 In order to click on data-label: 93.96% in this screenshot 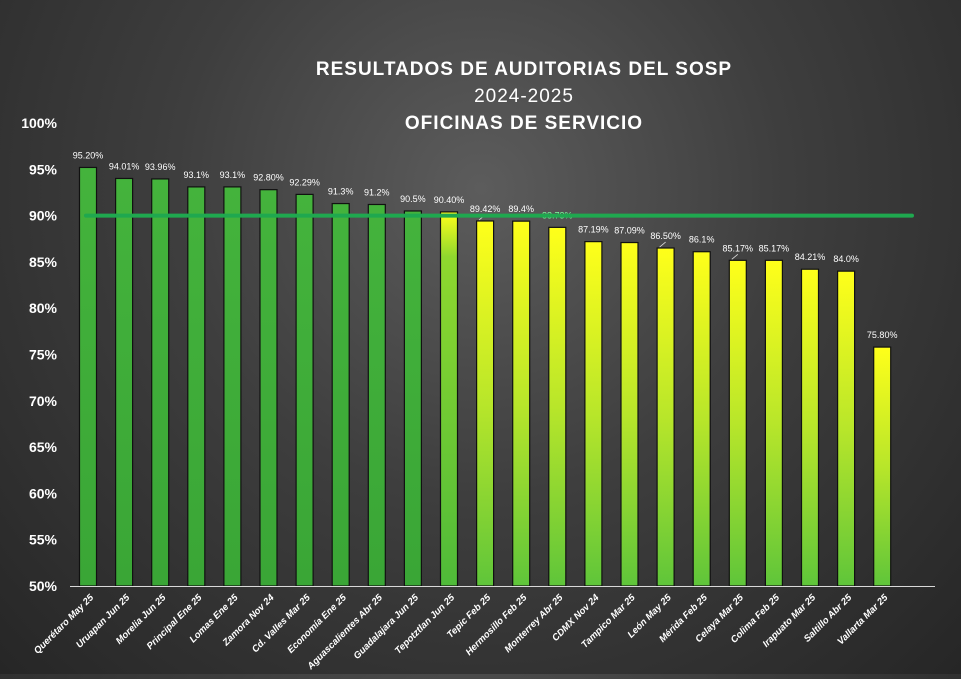, I will do `click(160, 167)`.